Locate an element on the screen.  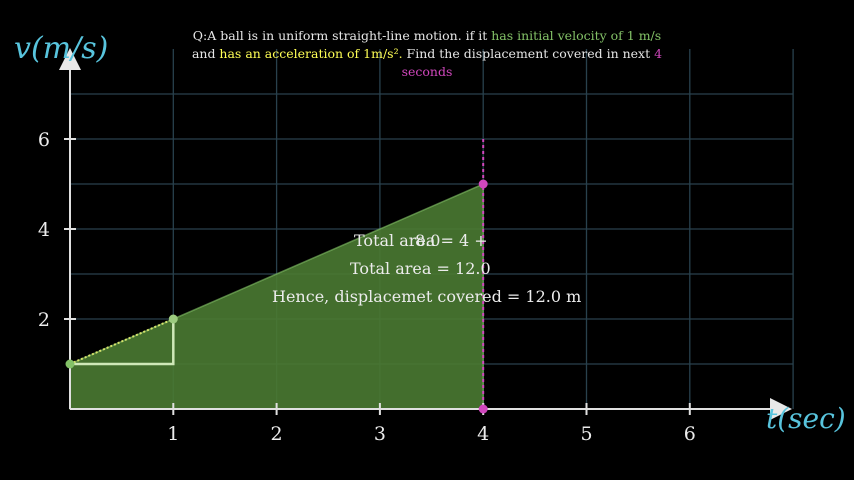
overlap-text-a: Total area = 4 + is located at coordinates (421, 240).